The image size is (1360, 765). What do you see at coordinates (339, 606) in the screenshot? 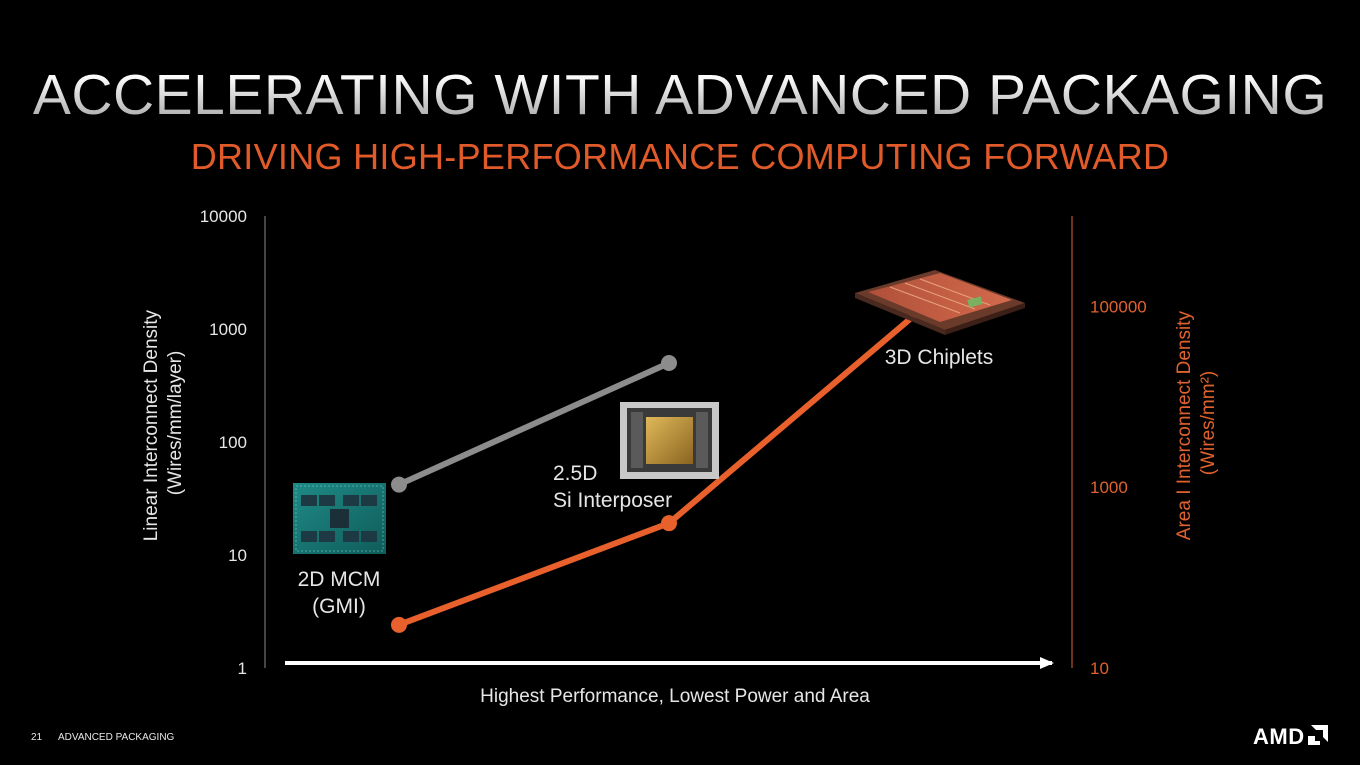
I see `category-label-line: (GMI)` at bounding box center [339, 606].